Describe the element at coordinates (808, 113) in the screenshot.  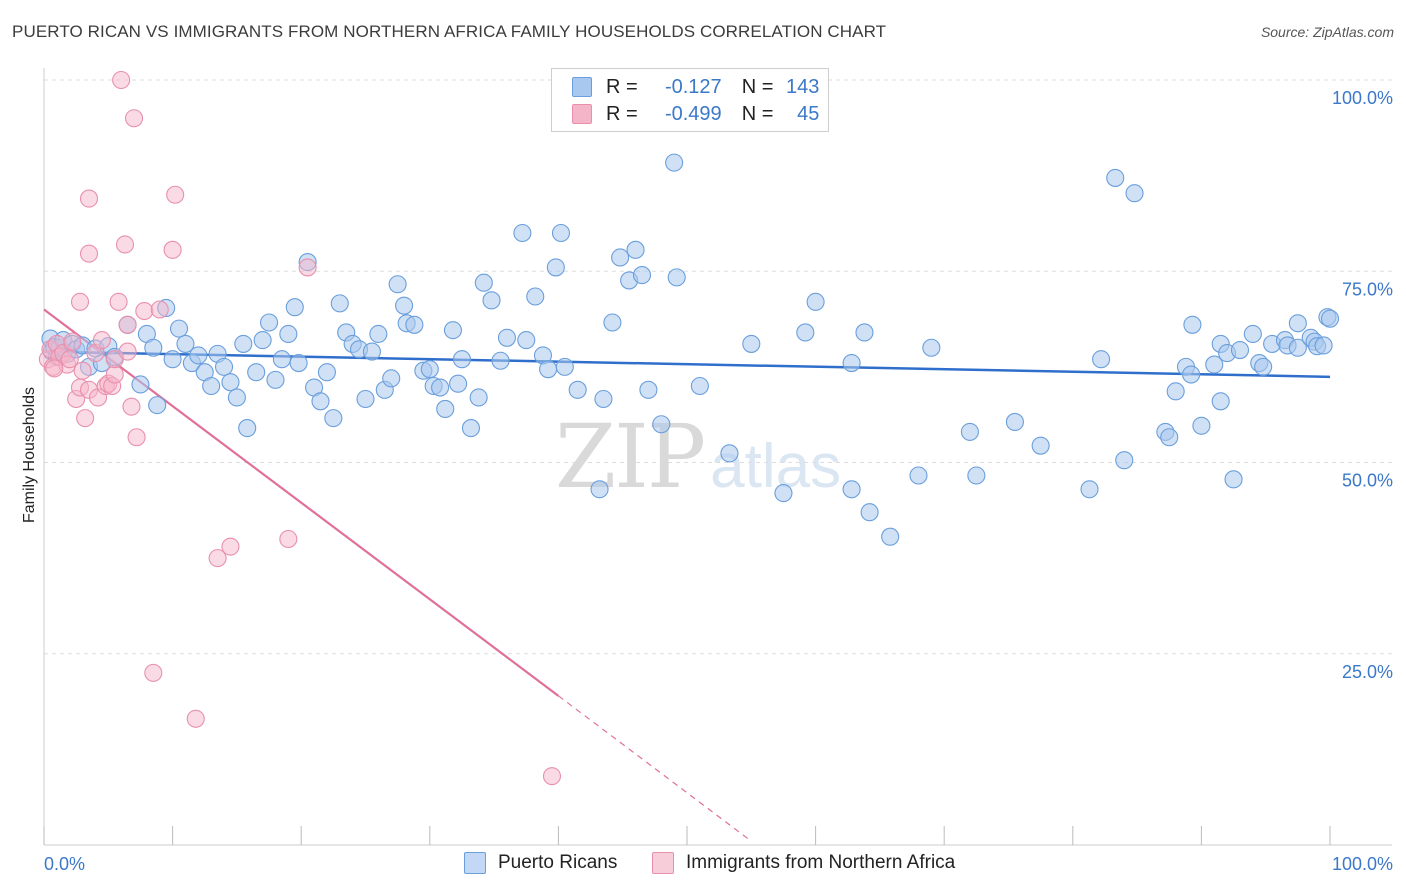
I see `legend-n-value: 45` at that location.